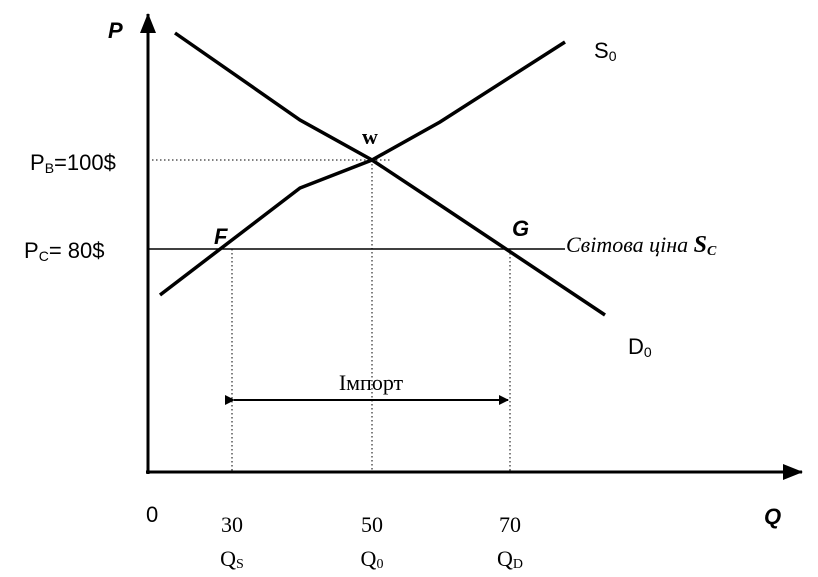 The width and height of the screenshot is (818, 577). What do you see at coordinates (77, 250) in the screenshot?
I see `price-value: = 80$` at bounding box center [77, 250].